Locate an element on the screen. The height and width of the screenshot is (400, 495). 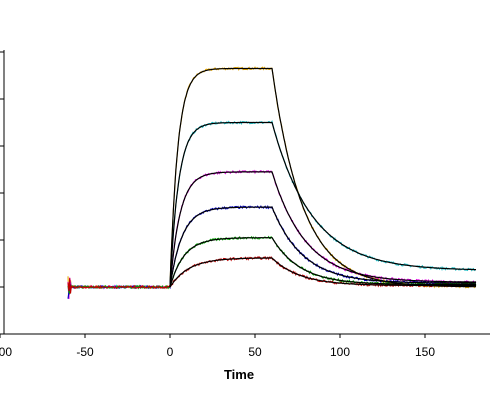
x-tick-label: 150 is located at coordinates (425, 352).